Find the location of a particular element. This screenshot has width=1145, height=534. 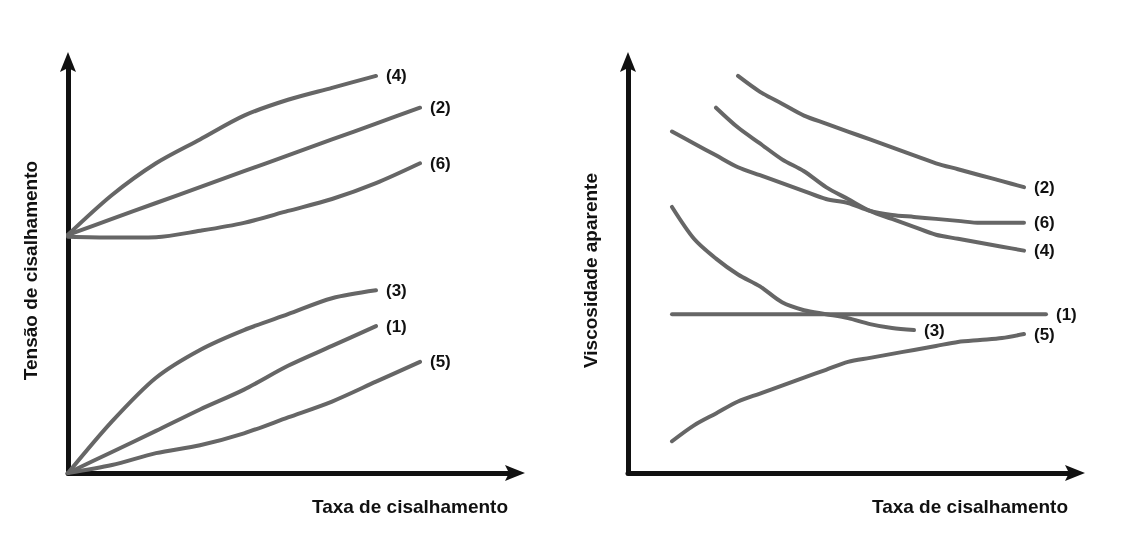

y-axis-title: Tensão de cisalhamento is located at coordinates (30, 270).